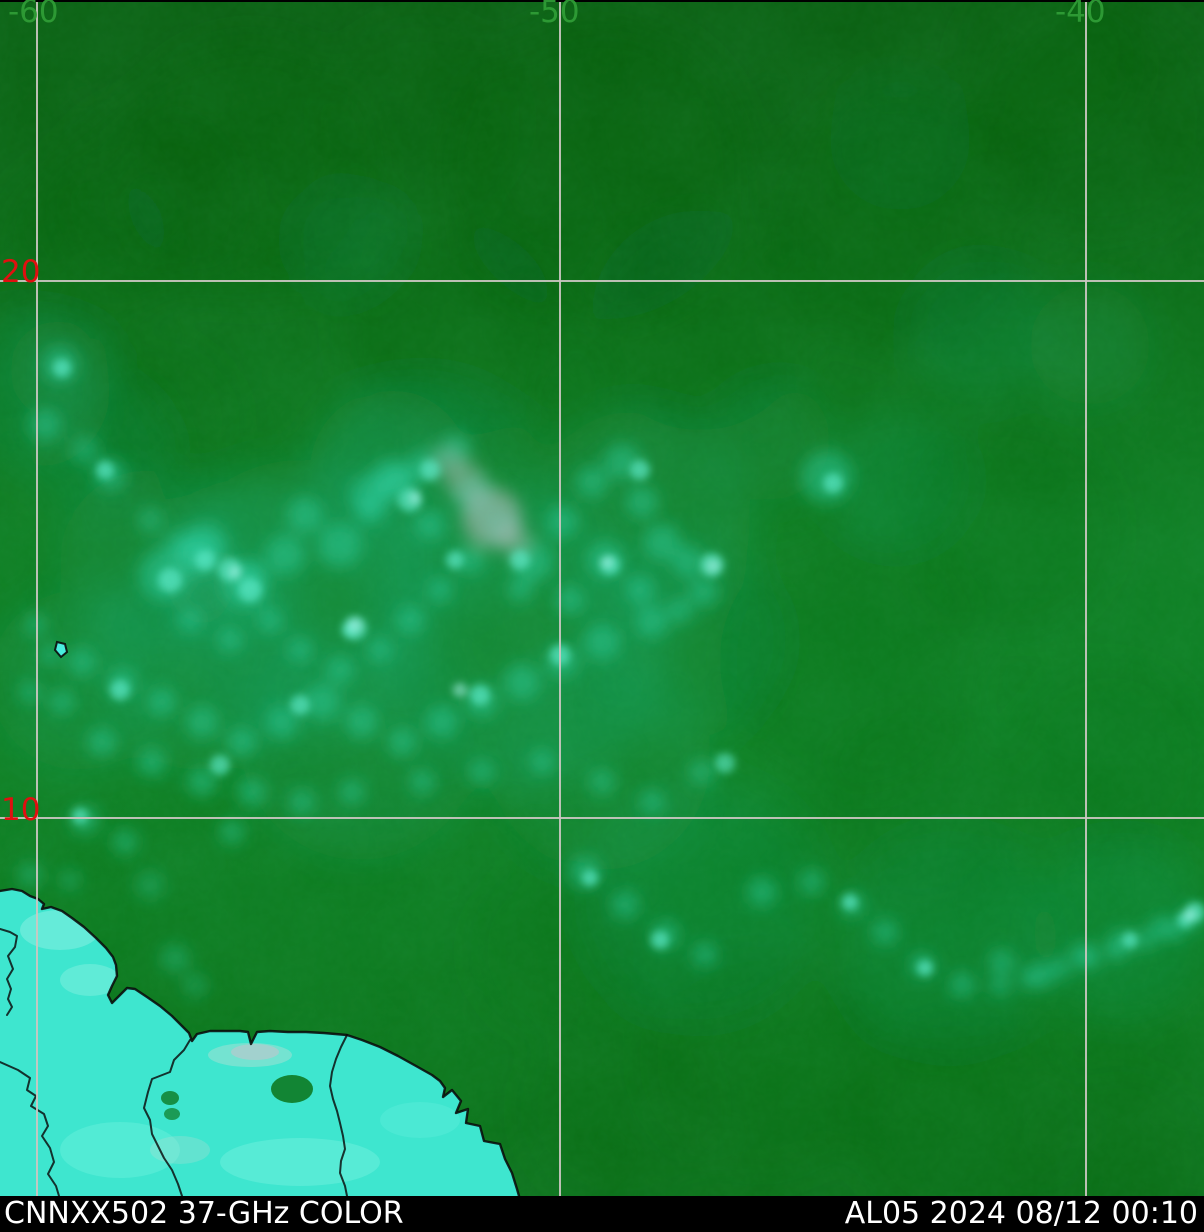 Image resolution: width=1204 pixels, height=1232 pixels. I want to click on country-borders, so click(174, 1062).